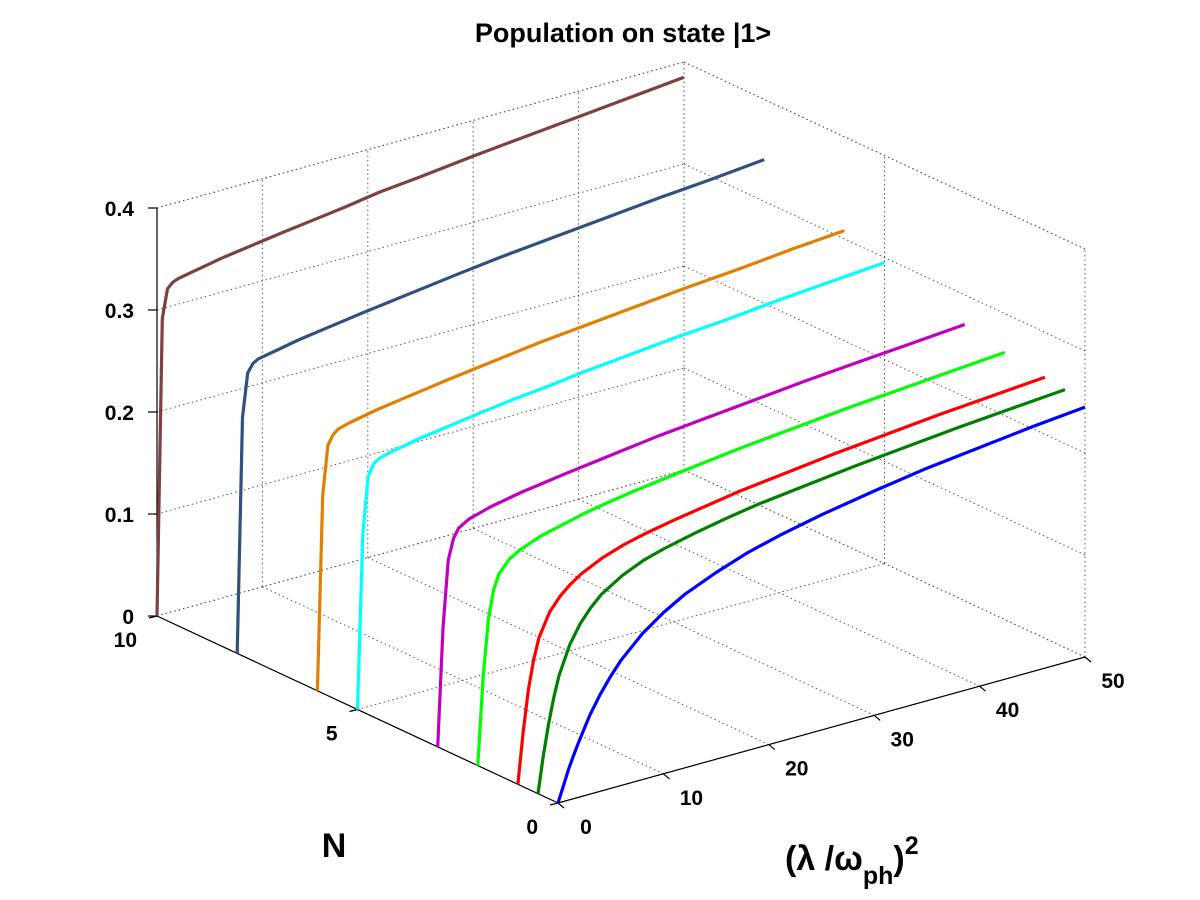 The width and height of the screenshot is (1200, 900). Describe the element at coordinates (332, 734) in the screenshot. I see `y-tick-label: 5` at that location.